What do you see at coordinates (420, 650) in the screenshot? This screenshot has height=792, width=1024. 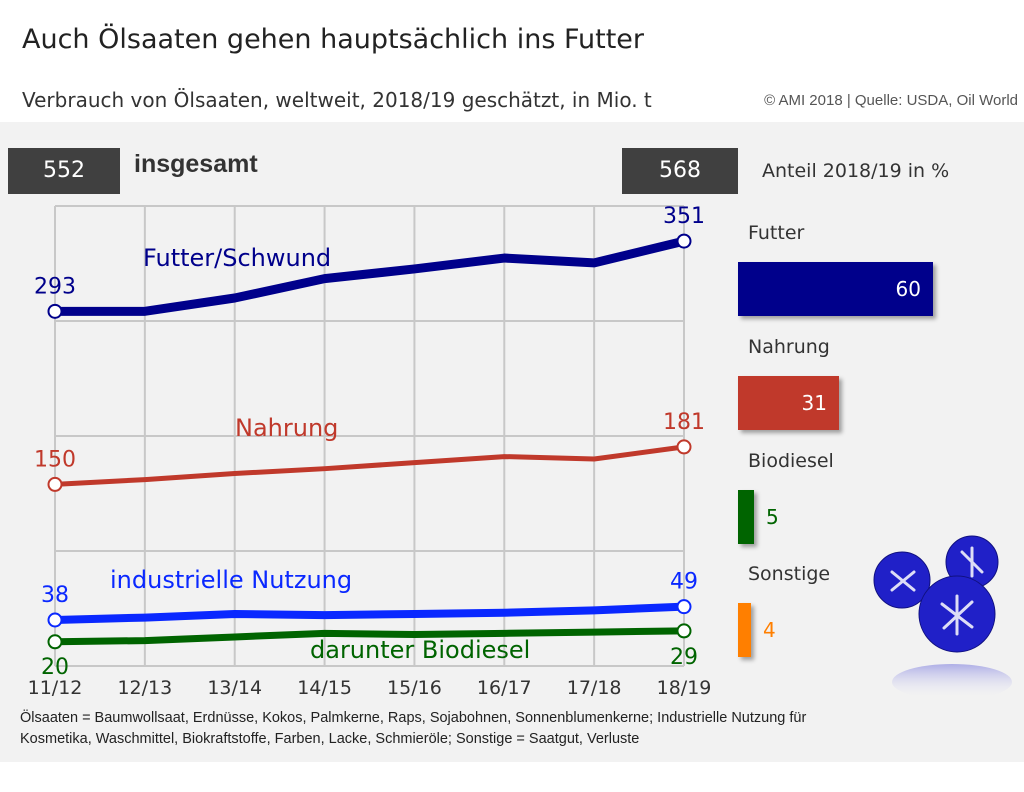 I see `series-name-label: darunter Biodiesel` at bounding box center [420, 650].